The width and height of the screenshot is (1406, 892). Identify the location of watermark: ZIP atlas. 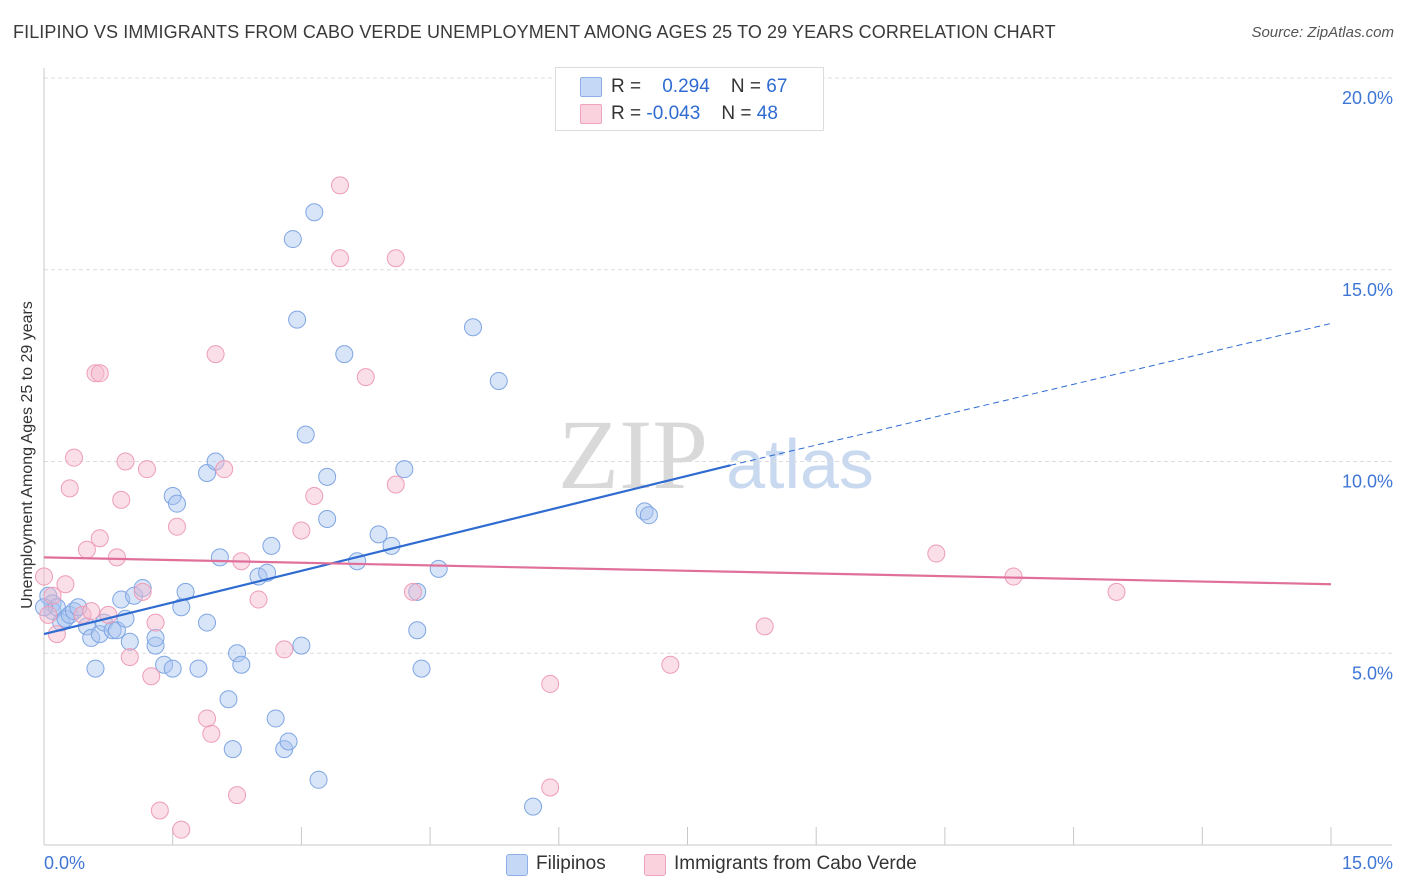
(716, 454).